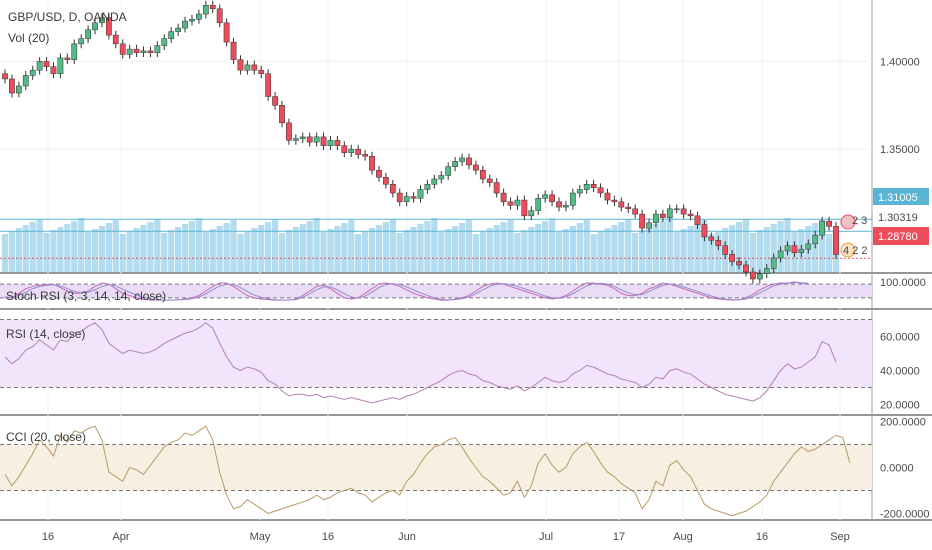 This screenshot has height=550, width=932. Describe the element at coordinates (900, 406) in the screenshot. I see `y-tick-label: 20.0000` at that location.